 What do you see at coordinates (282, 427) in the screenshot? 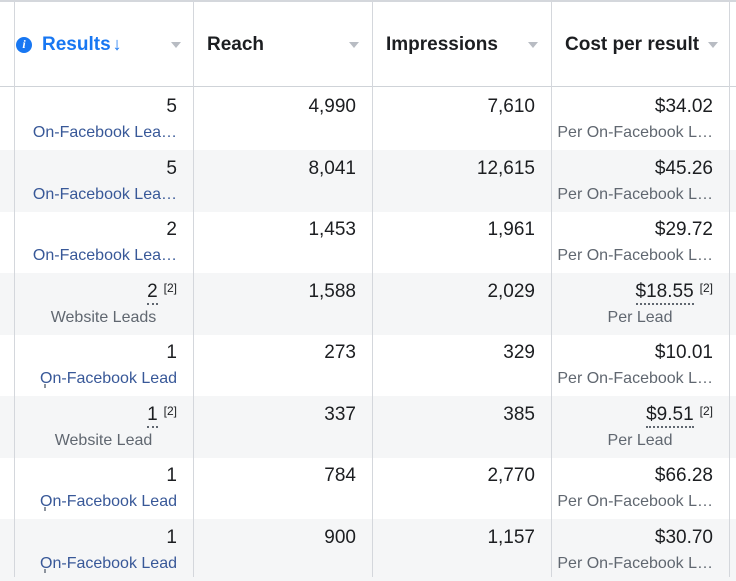
I see `cell-reach: 337` at bounding box center [282, 427].